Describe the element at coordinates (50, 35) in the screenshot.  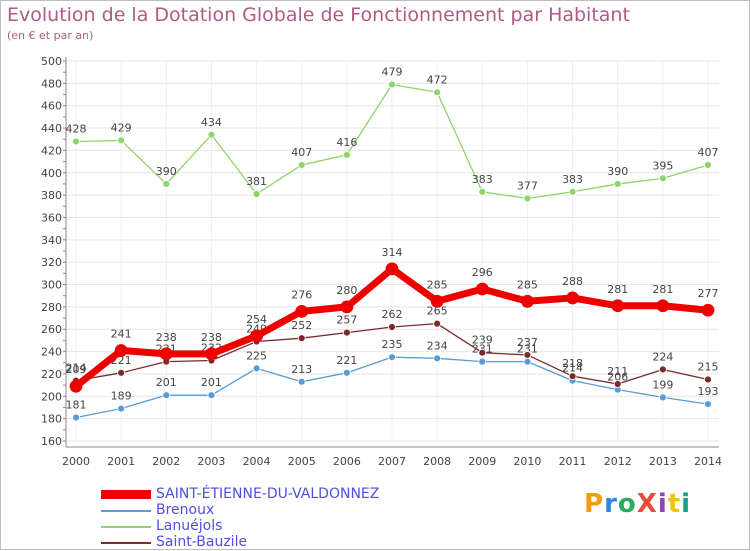
I see `chart-subtitle: (en € et par an)` at that location.